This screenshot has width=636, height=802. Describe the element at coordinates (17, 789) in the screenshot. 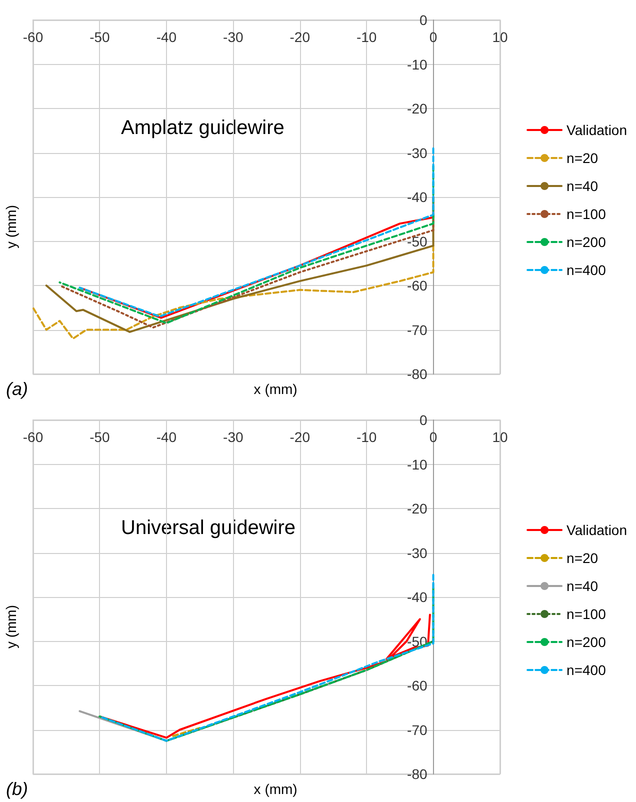

I see `text: (b)` at that location.